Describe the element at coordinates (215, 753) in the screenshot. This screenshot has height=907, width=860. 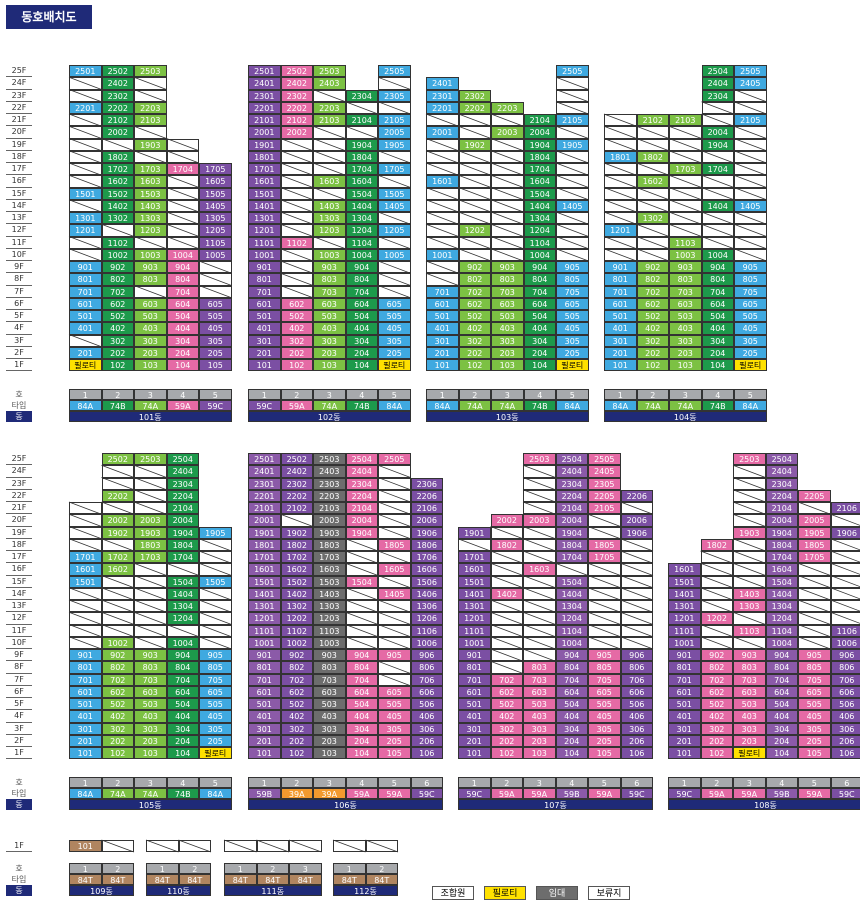
I see `pilotis-cell: 필로티` at that location.